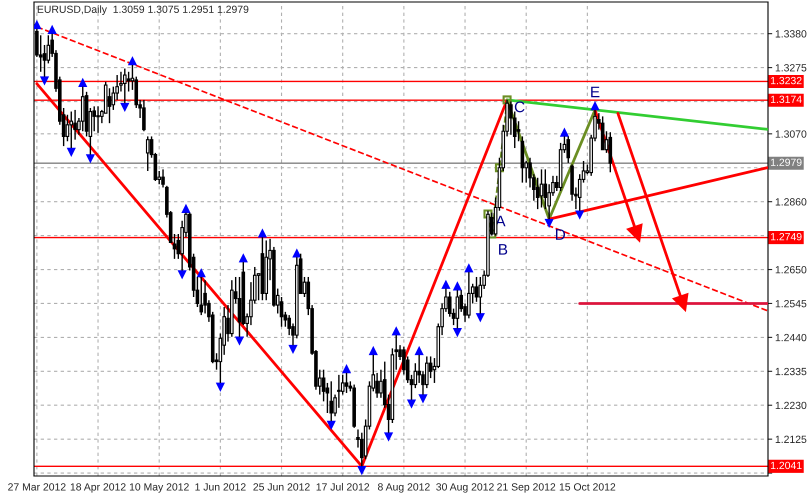  I want to click on ref-line-label: 1.2749, so click(786, 236).